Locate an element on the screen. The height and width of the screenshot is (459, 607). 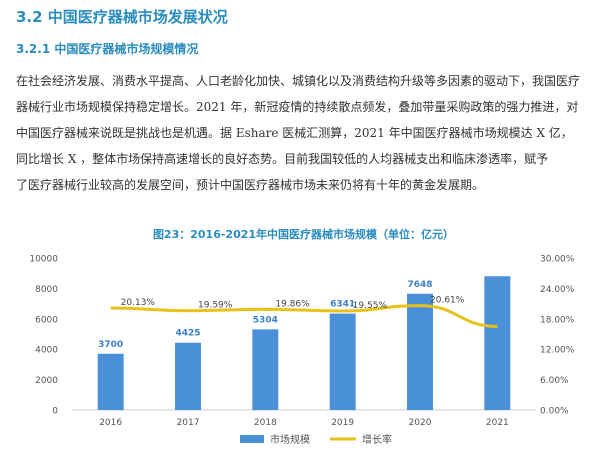
x-tick-label: 2016 is located at coordinates (110, 423).